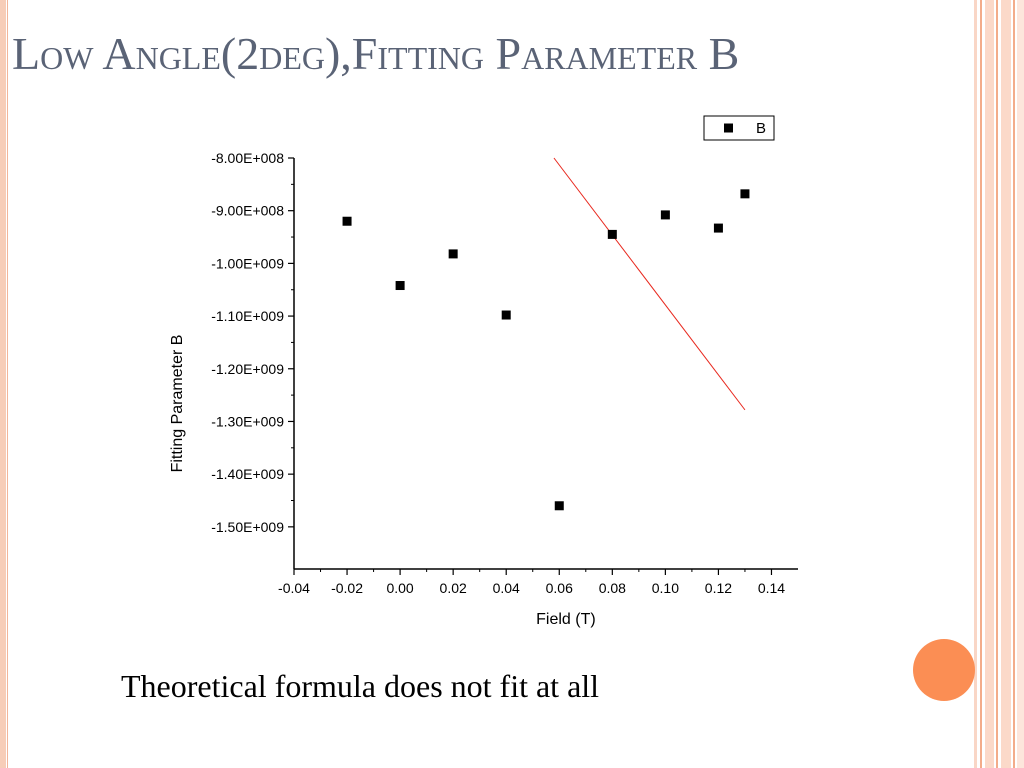  Describe the element at coordinates (294, 588) in the screenshot. I see `x-tick-label: -0.04` at that location.